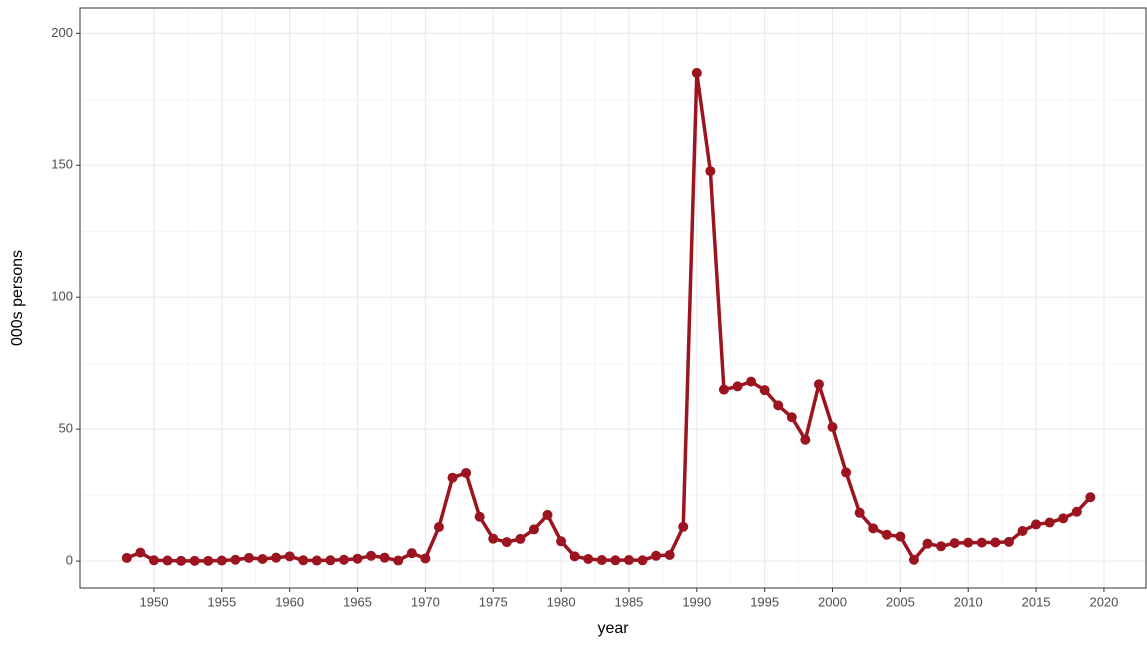 The height and width of the screenshot is (646, 1147). I want to click on x-tick-label: 2005, so click(900, 601).